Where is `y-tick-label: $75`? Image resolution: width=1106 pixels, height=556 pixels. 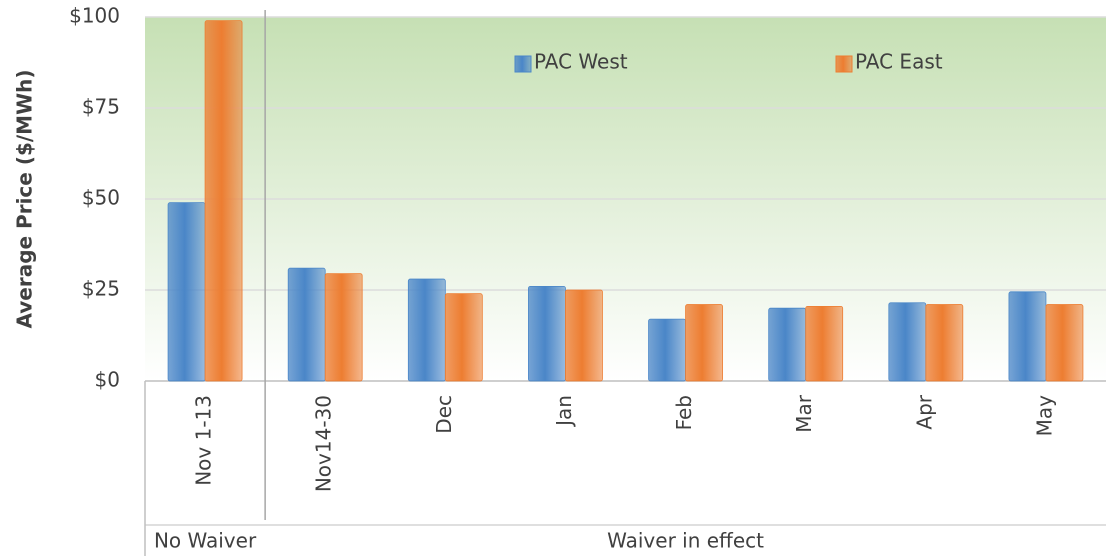 y-tick-label: $75 is located at coordinates (101, 107).